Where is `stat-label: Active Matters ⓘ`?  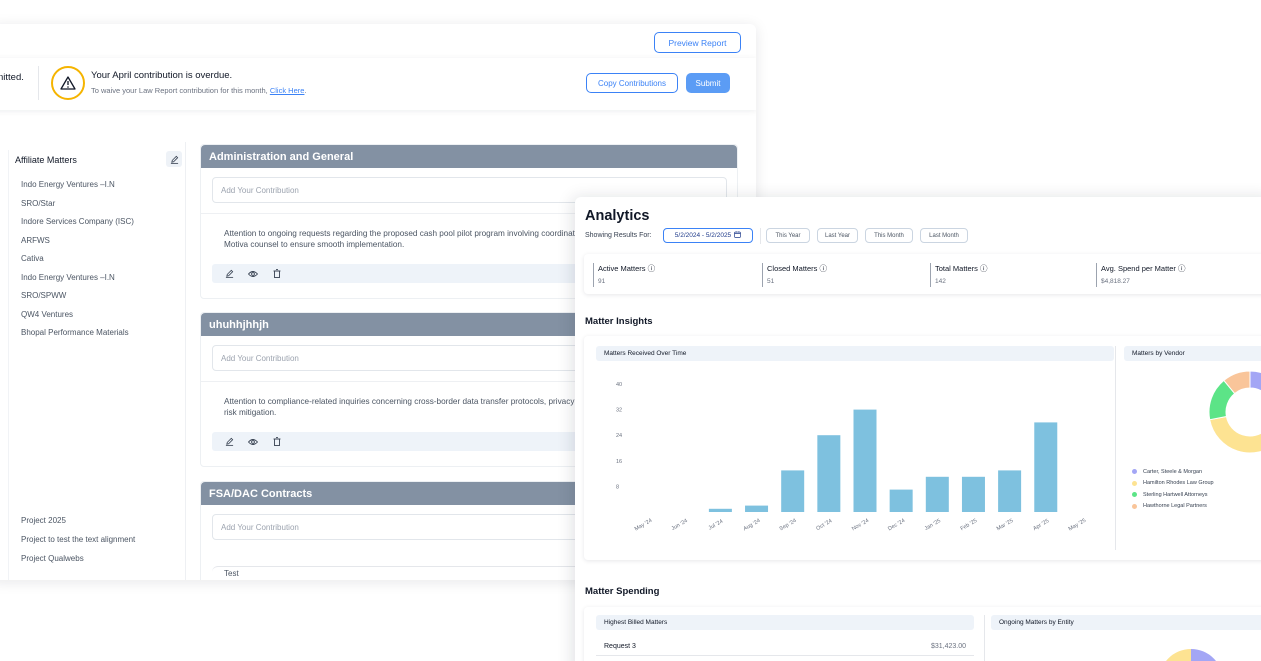 stat-label: Active Matters ⓘ is located at coordinates (627, 268).